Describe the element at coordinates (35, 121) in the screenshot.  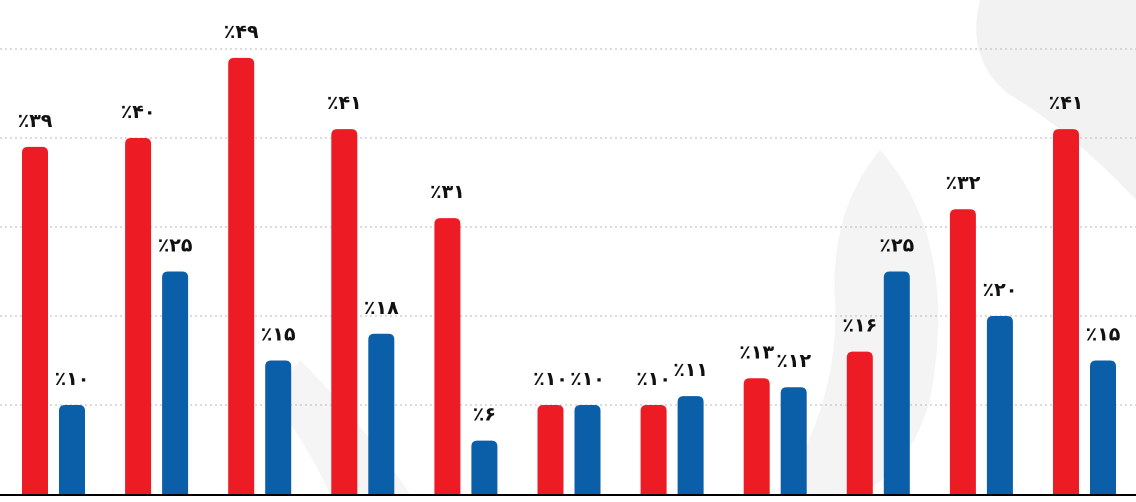
I see `data-label: ٪۳۹` at that location.